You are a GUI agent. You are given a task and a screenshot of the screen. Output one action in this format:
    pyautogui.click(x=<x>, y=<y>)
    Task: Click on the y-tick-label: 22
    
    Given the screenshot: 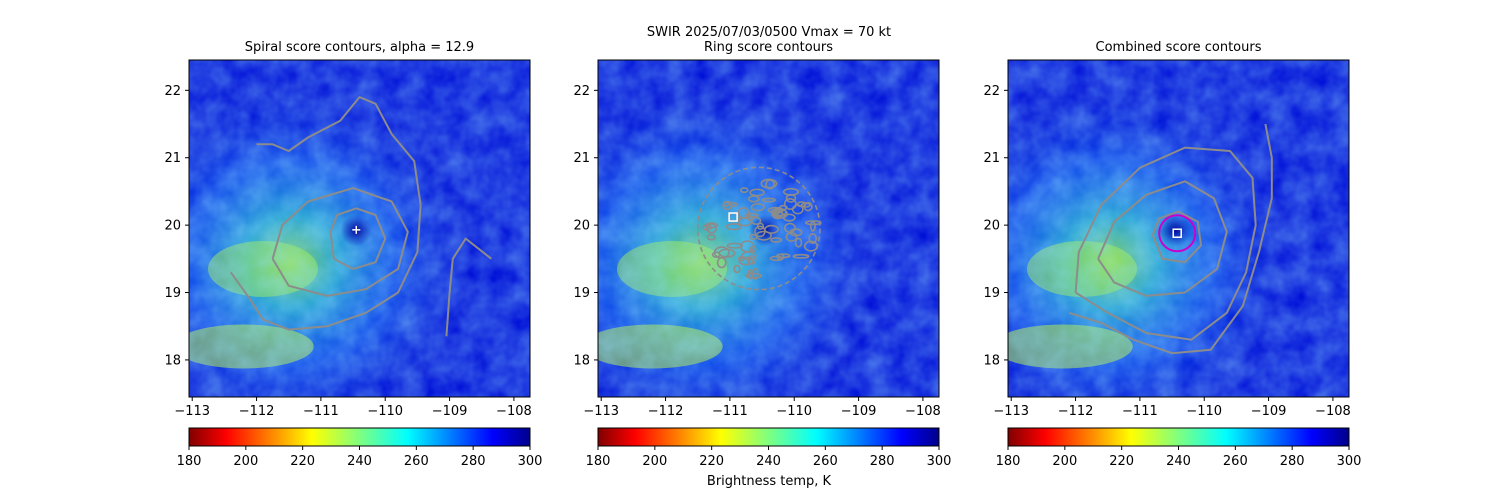 What is the action you would take?
    pyautogui.click(x=991, y=91)
    